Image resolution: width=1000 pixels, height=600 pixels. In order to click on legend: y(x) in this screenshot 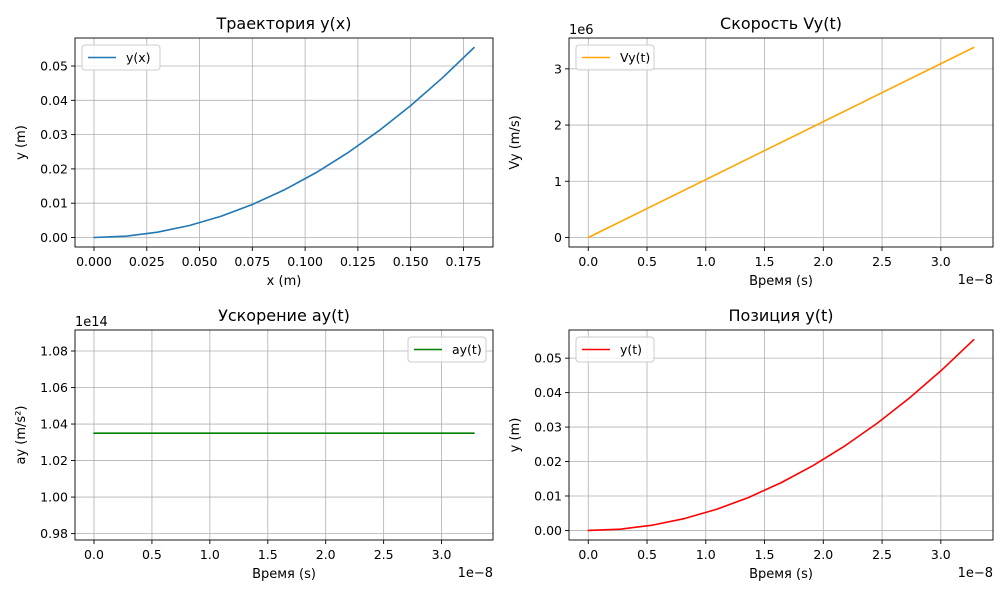, I will do `click(121, 57)`.